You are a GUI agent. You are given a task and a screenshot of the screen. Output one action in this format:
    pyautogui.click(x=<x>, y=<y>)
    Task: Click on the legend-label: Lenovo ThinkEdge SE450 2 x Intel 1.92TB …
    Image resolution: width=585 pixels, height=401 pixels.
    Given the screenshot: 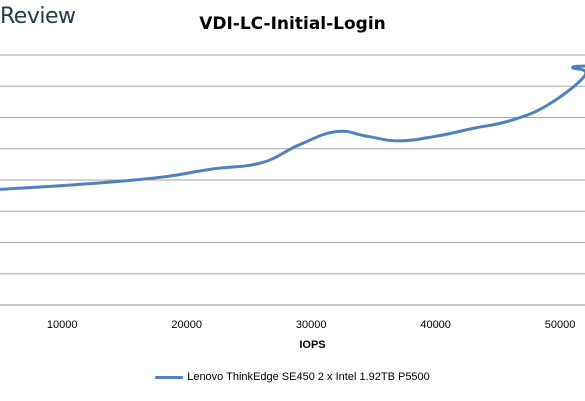 What is the action you would take?
    pyautogui.click(x=308, y=377)
    